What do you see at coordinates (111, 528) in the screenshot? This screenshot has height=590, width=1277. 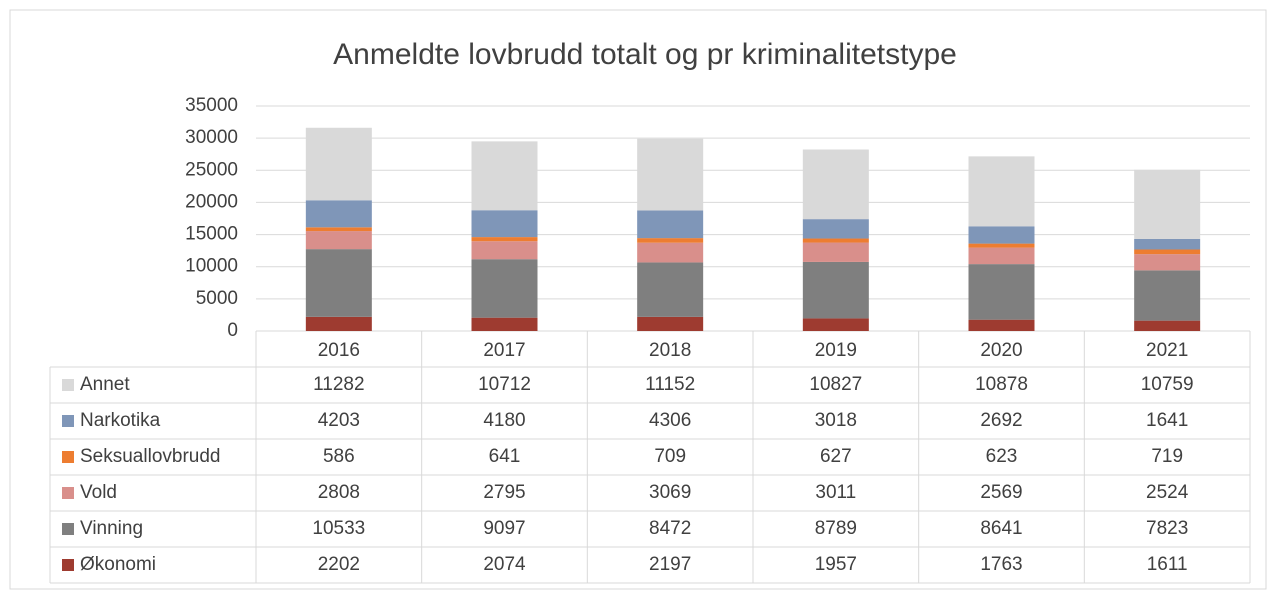 I see `legend-label: Vinning` at bounding box center [111, 528].